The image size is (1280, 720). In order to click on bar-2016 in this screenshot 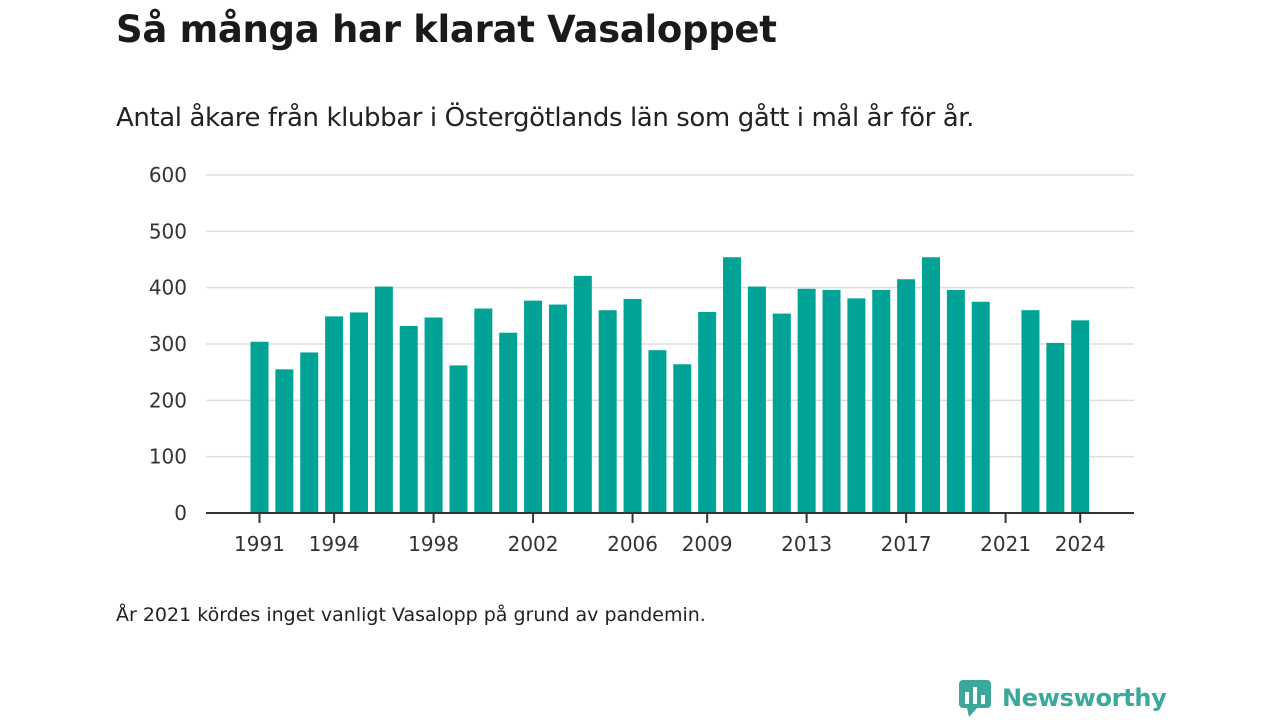, I will do `click(881, 401)`.